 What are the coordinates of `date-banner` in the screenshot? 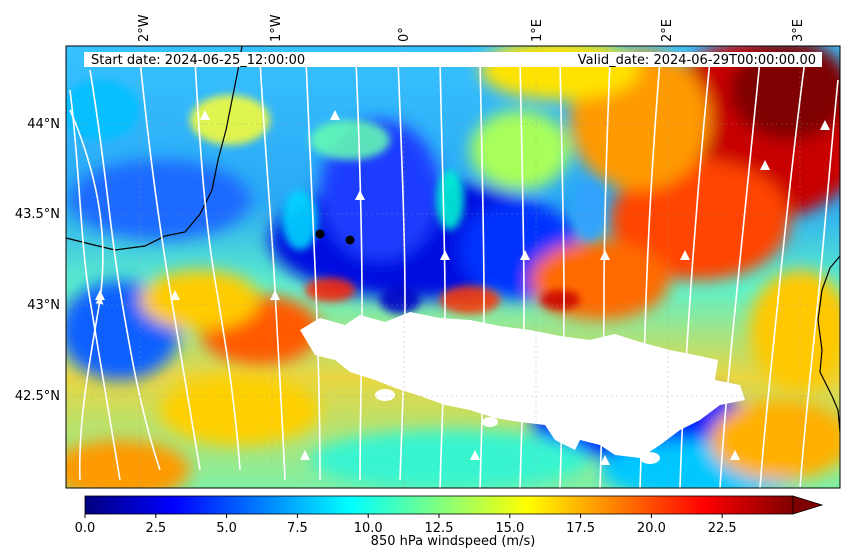 It's located at (453, 59).